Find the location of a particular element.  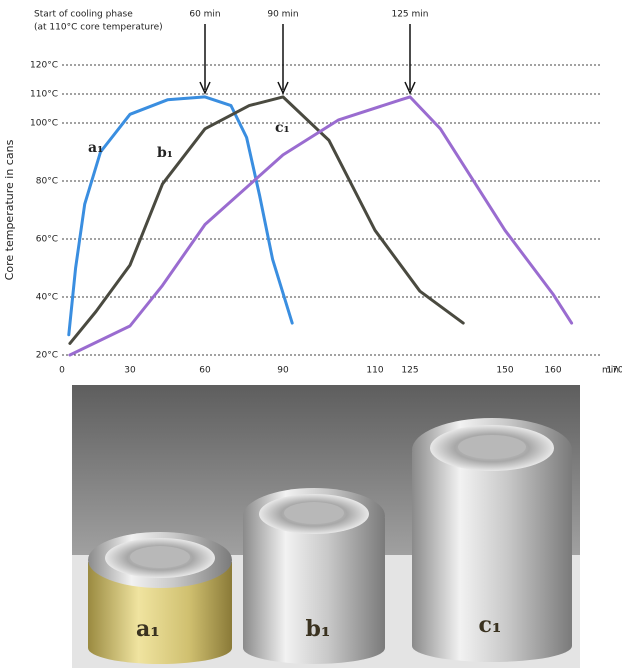

photo-label: c₁ is located at coordinates (489, 625).